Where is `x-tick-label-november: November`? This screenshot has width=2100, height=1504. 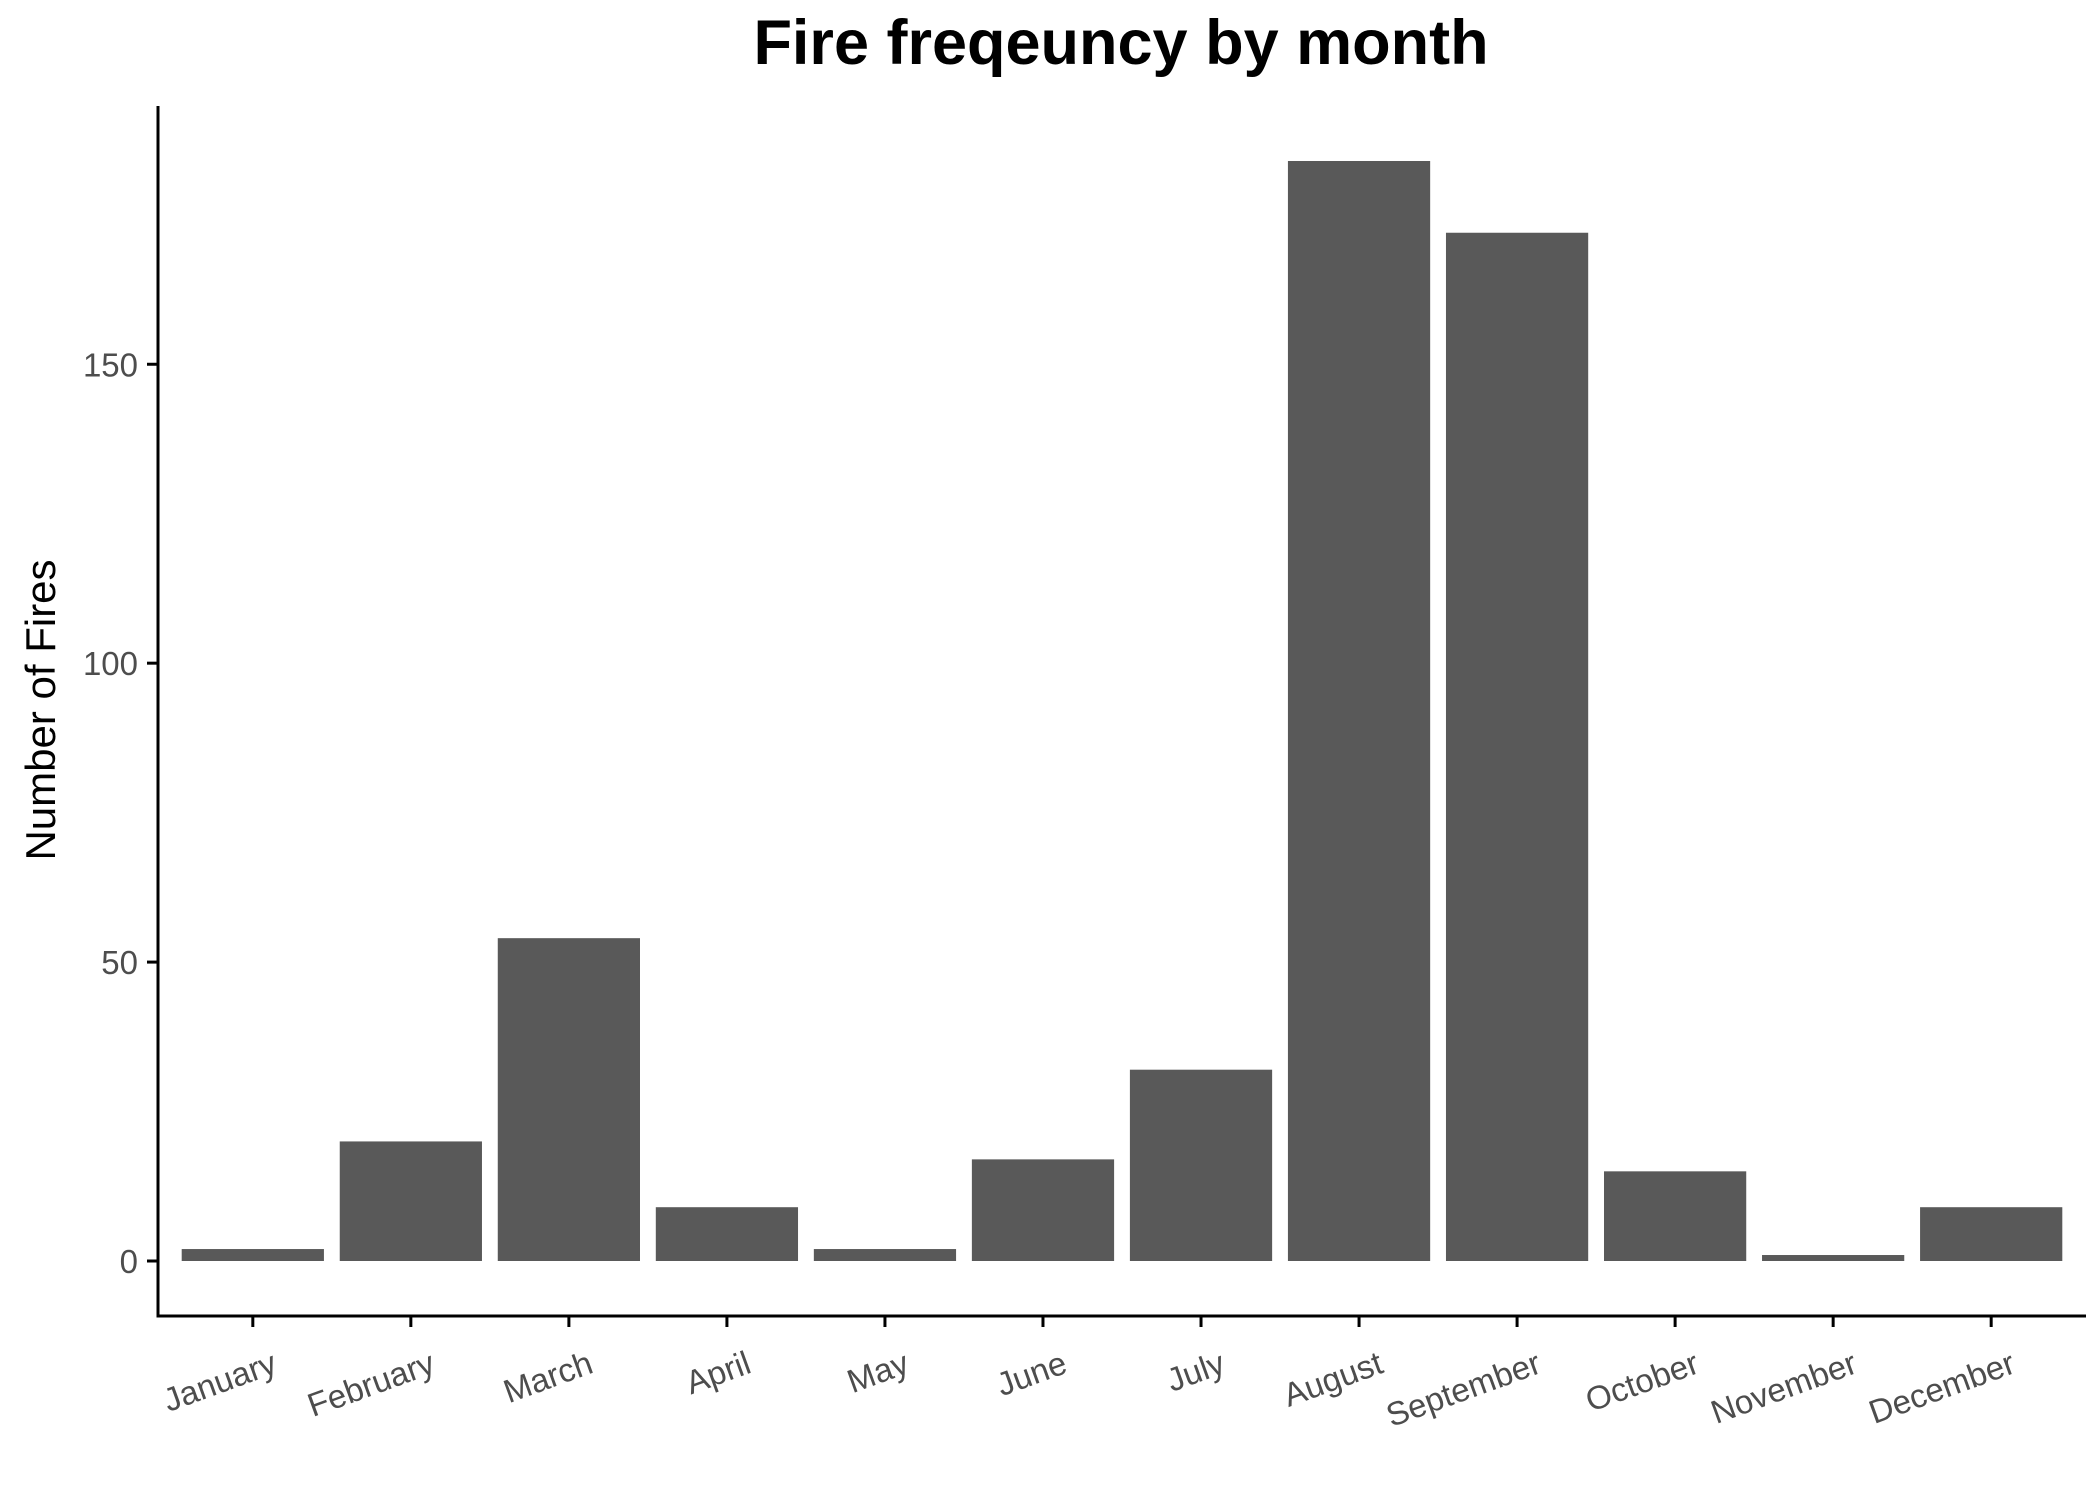 x-tick-label-november: November is located at coordinates (1784, 1387).